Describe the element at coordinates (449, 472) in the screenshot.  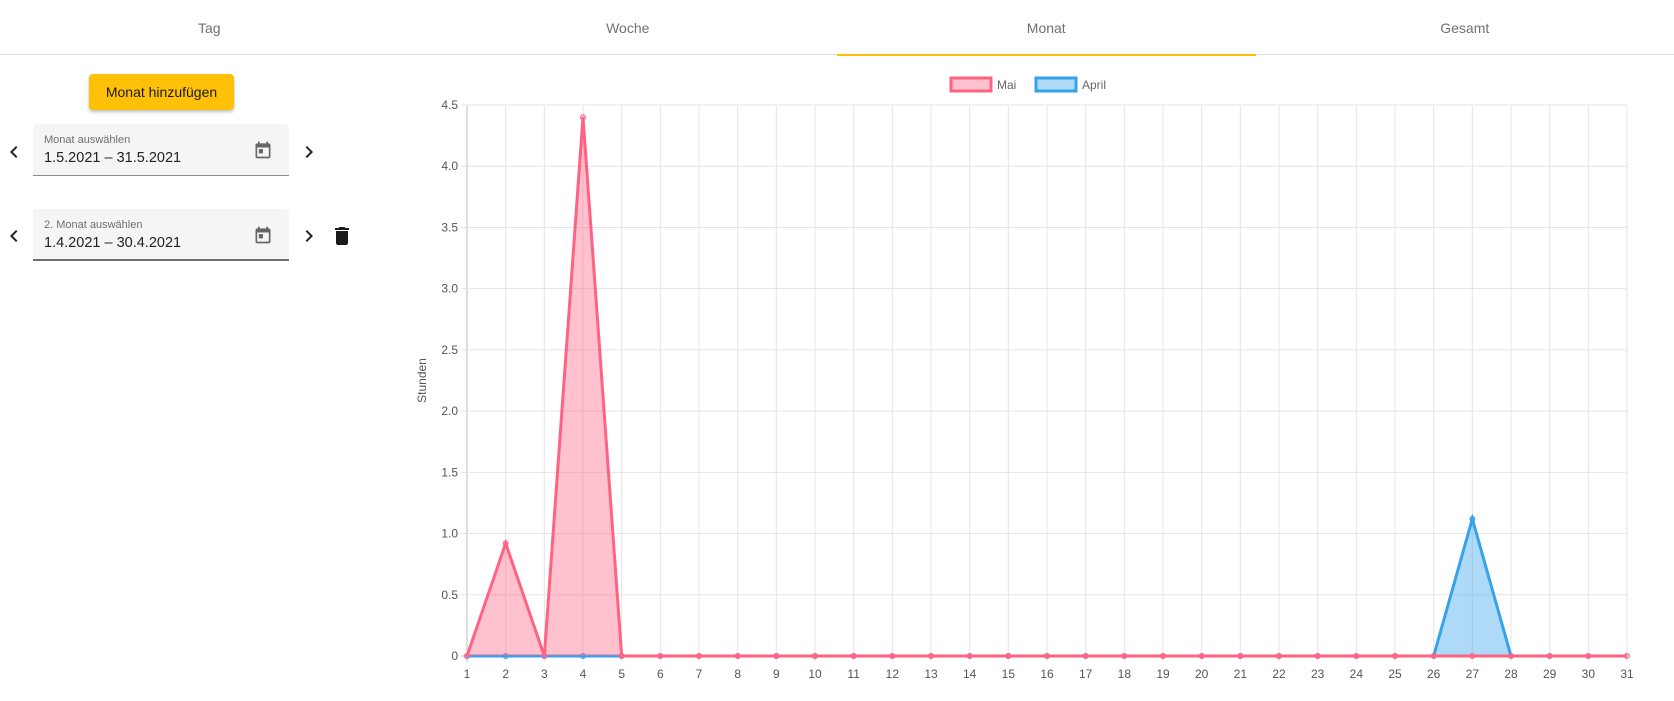
I see `y-tick-label: 1.5` at that location.